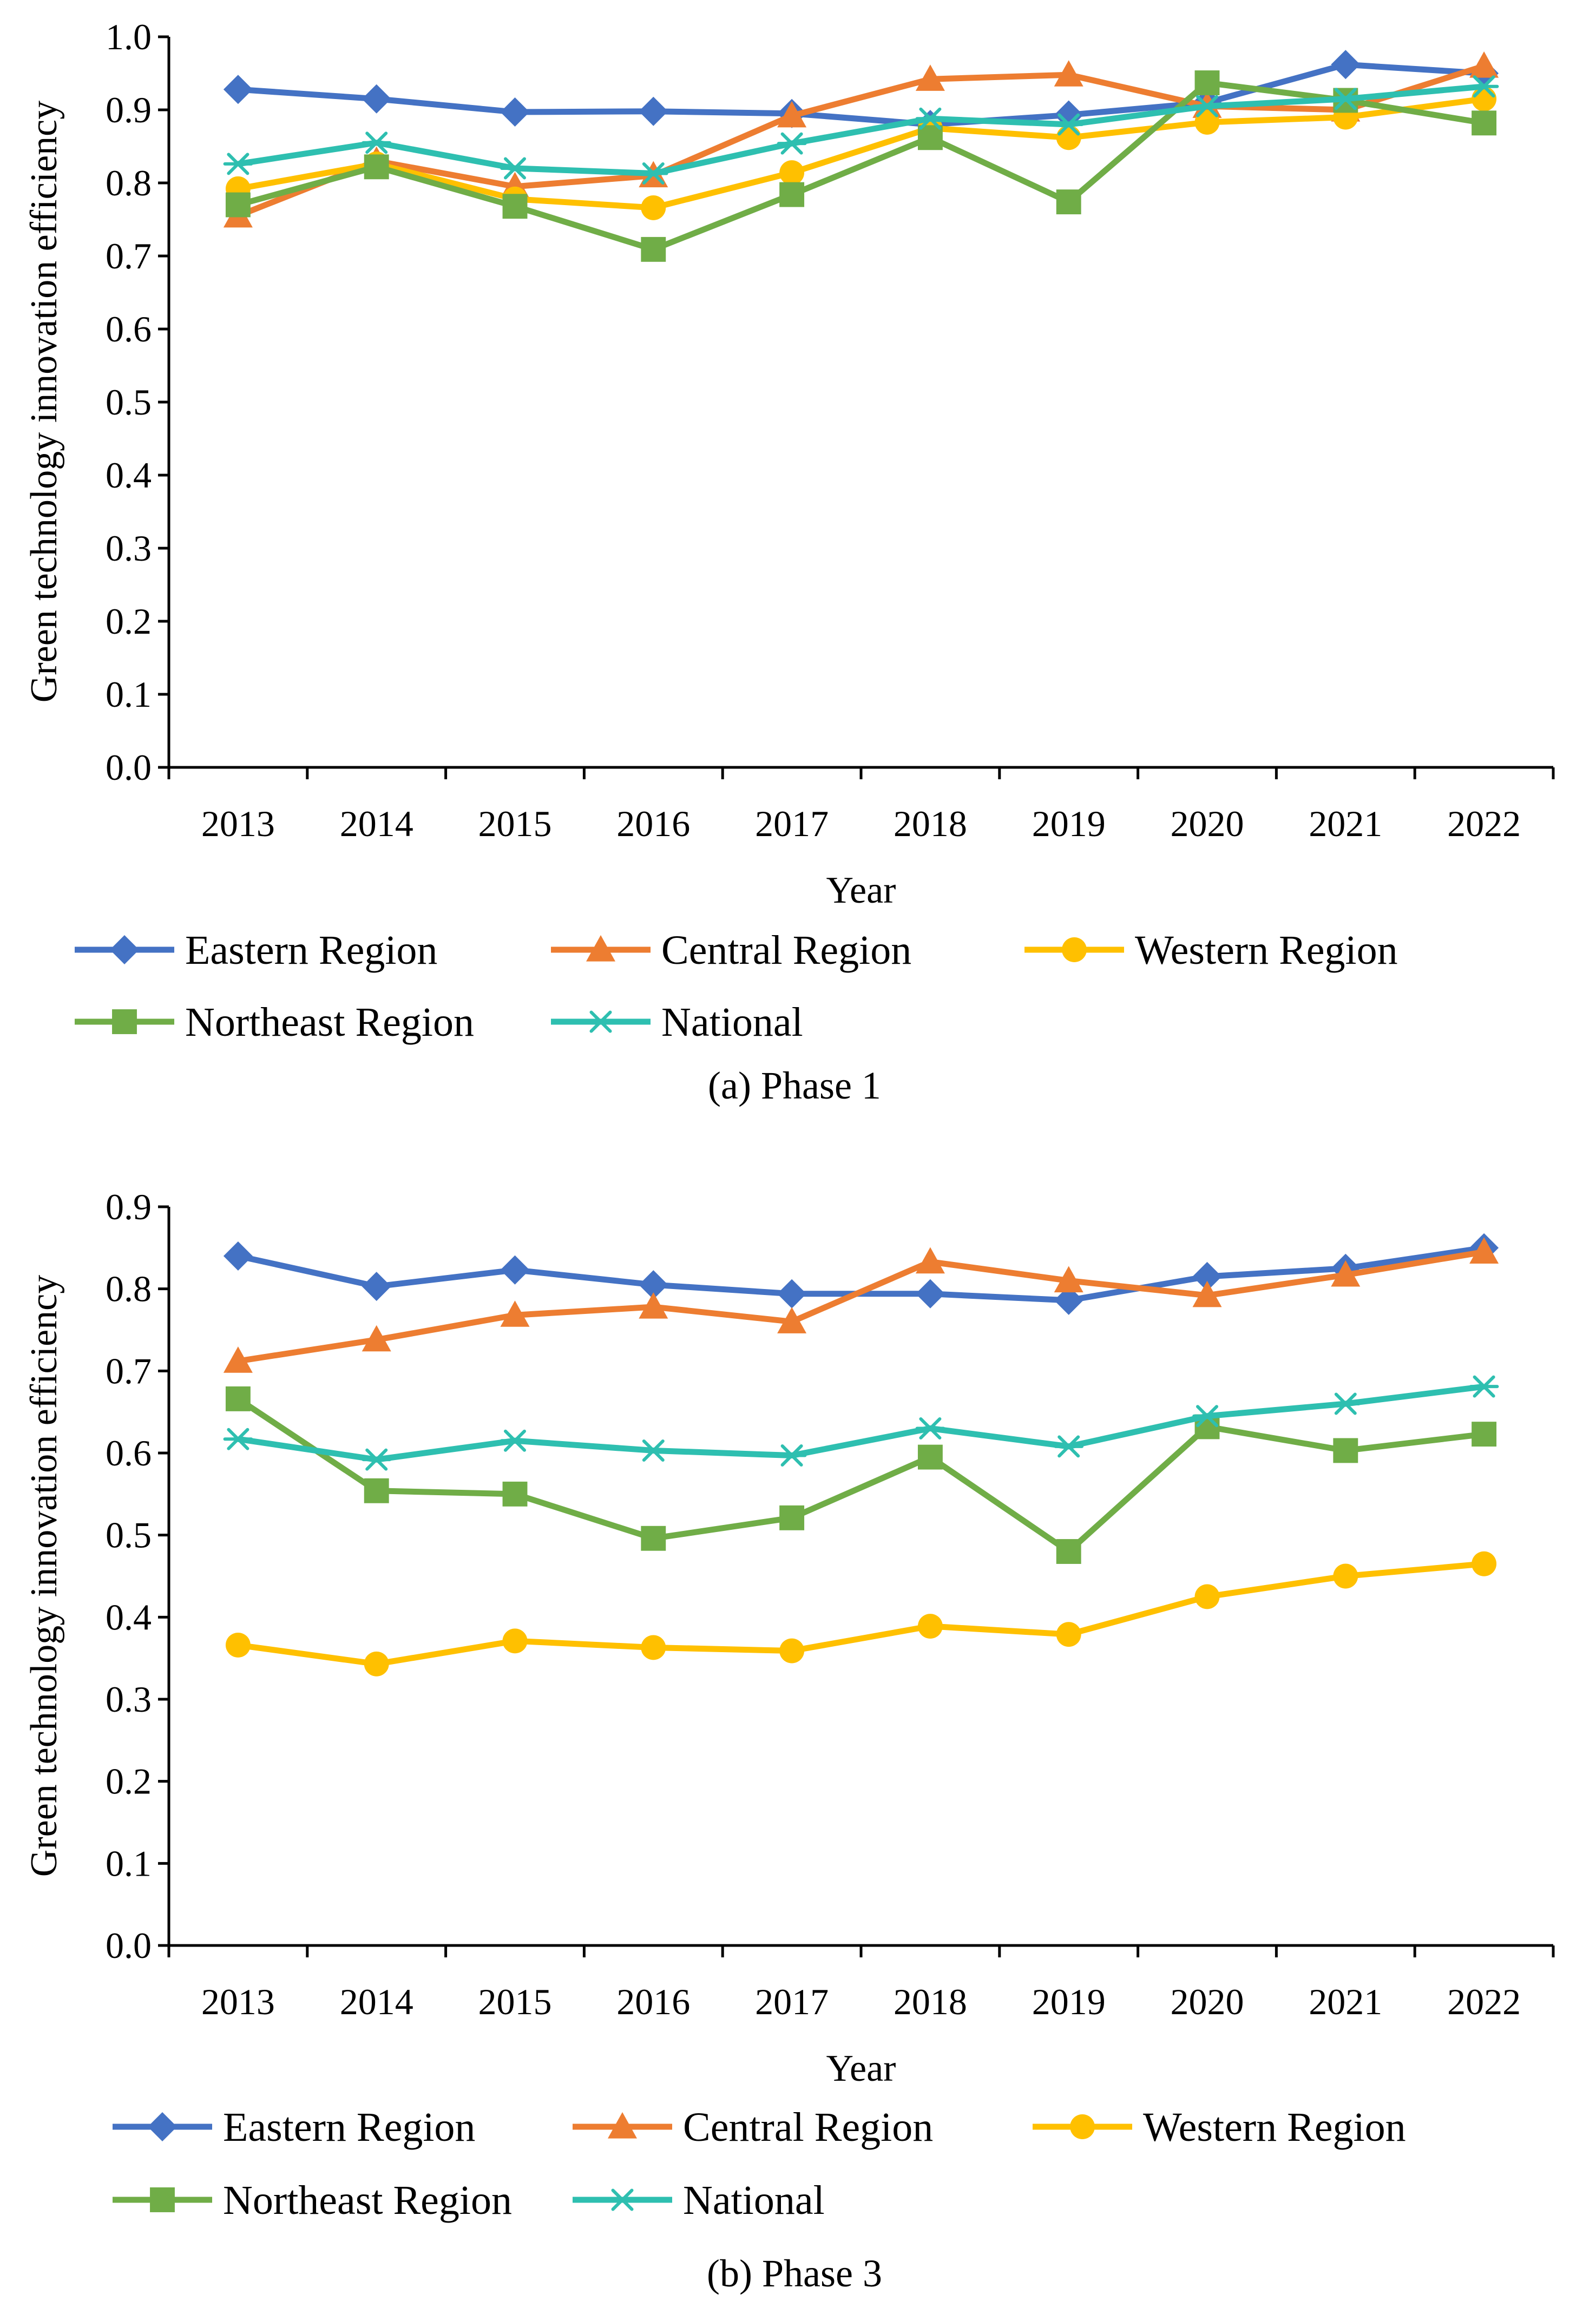 Image resolution: width=1596 pixels, height=2301 pixels. What do you see at coordinates (129, 329) in the screenshot?
I see `y-tick-label: 0.6` at bounding box center [129, 329].